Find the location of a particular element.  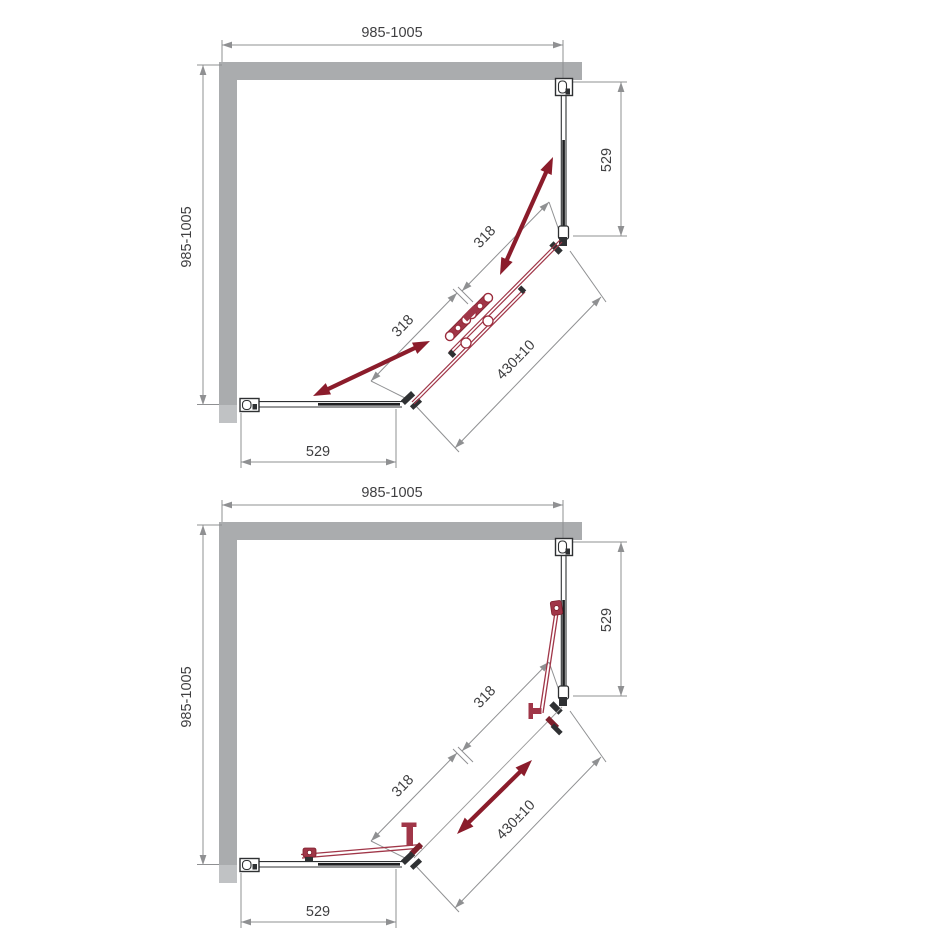

swing-arrow is located at coordinates (494, 797).